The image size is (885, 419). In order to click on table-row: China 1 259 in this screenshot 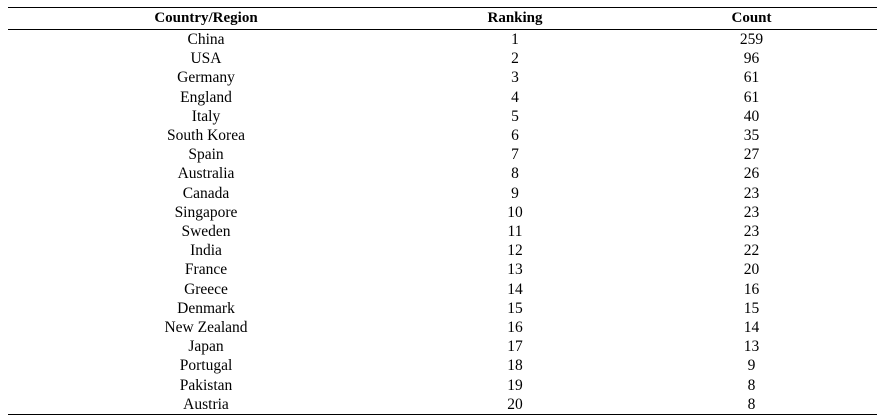, I will do `click(442, 40)`.